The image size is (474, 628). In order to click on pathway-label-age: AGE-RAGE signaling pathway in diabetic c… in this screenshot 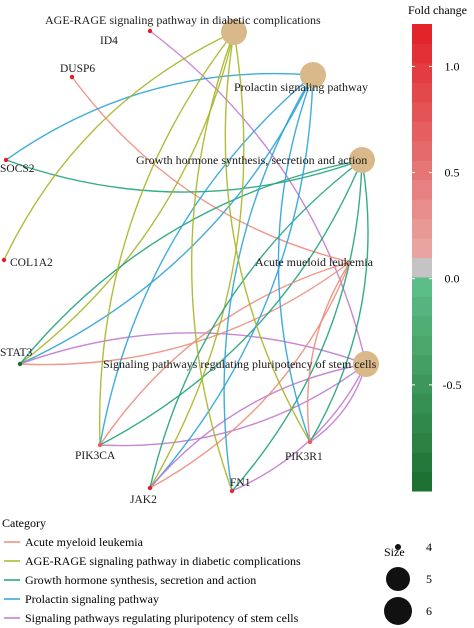, I will do `click(183, 20)`.